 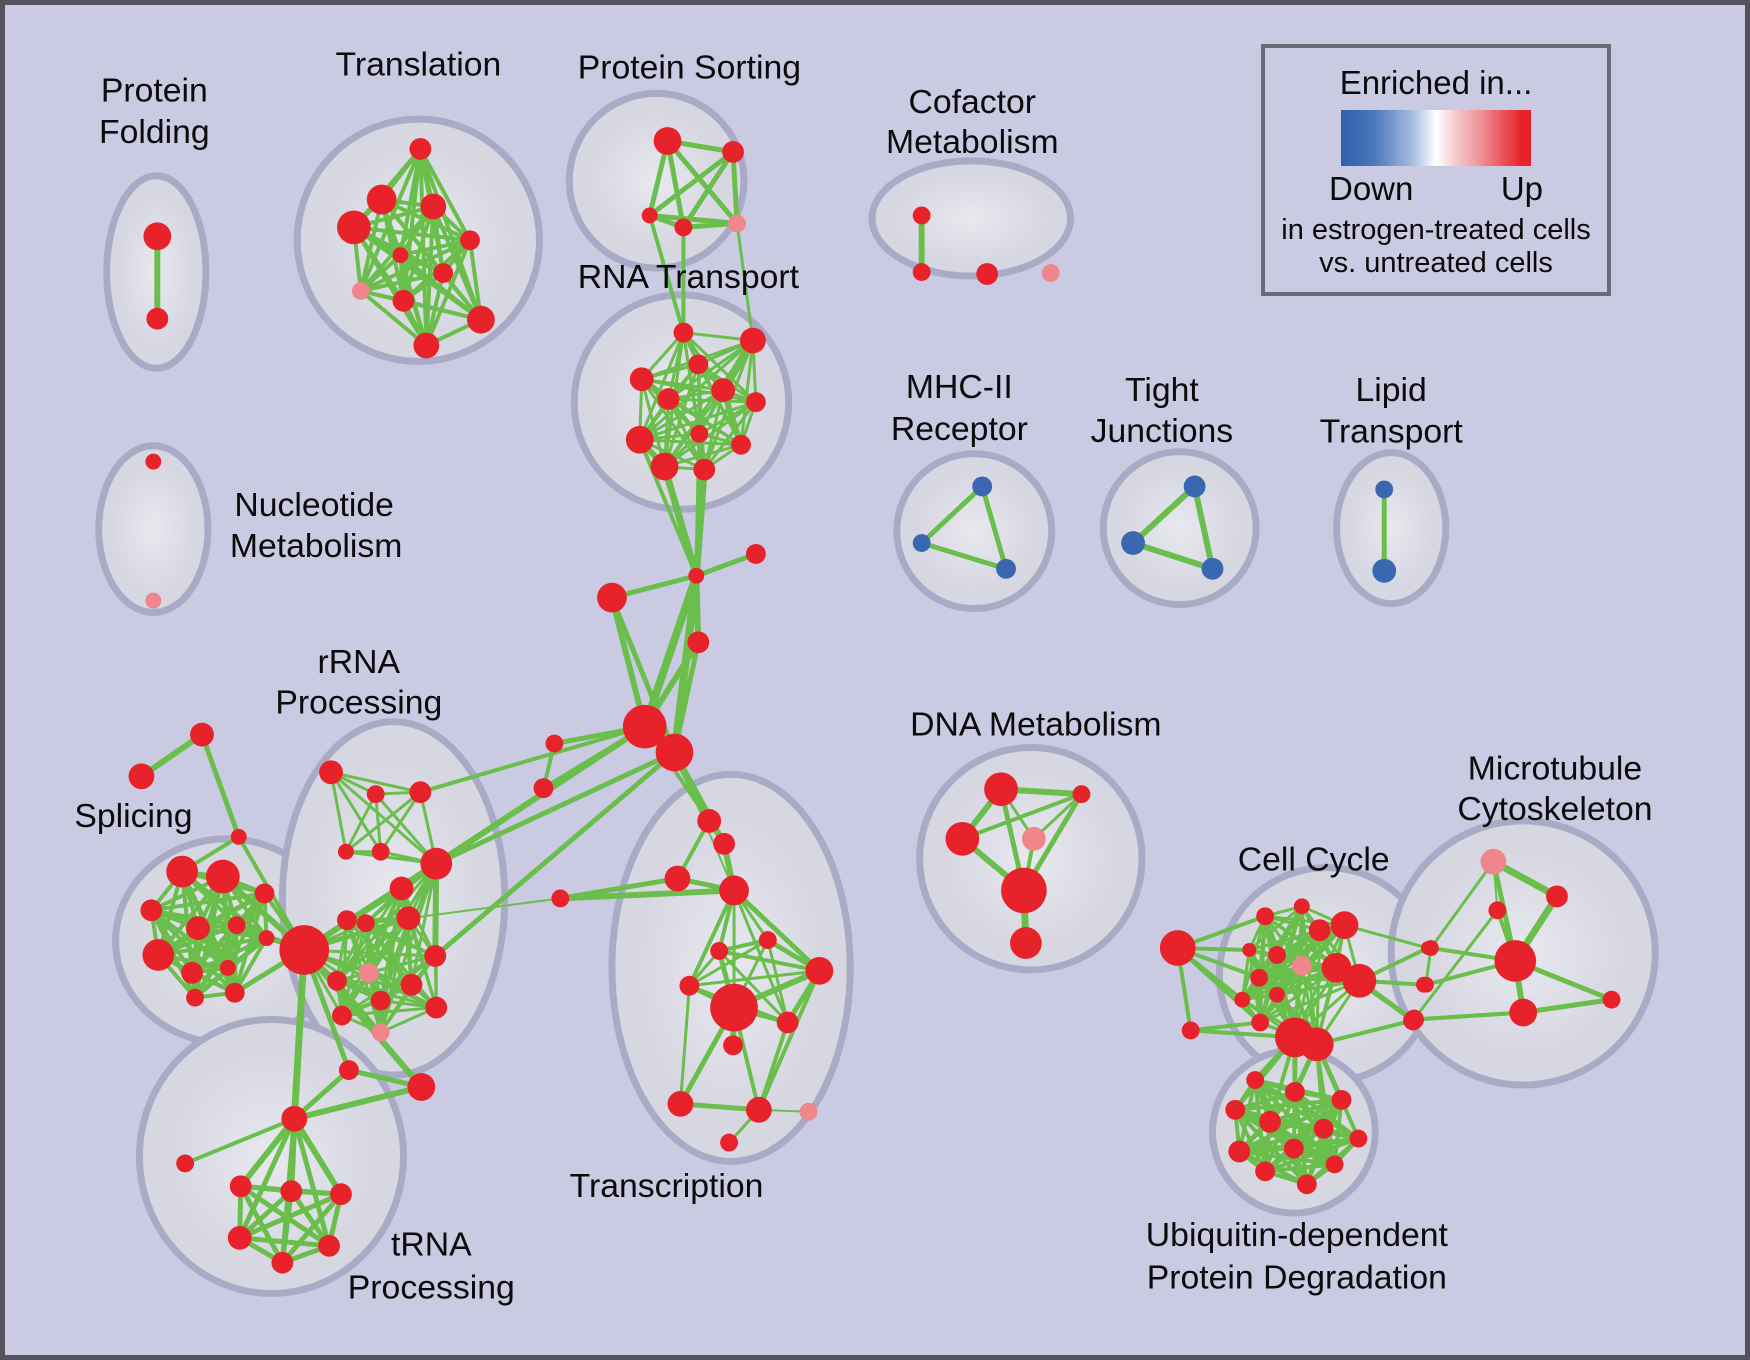 I want to click on cluster-label: RNA Transport, so click(x=689, y=277).